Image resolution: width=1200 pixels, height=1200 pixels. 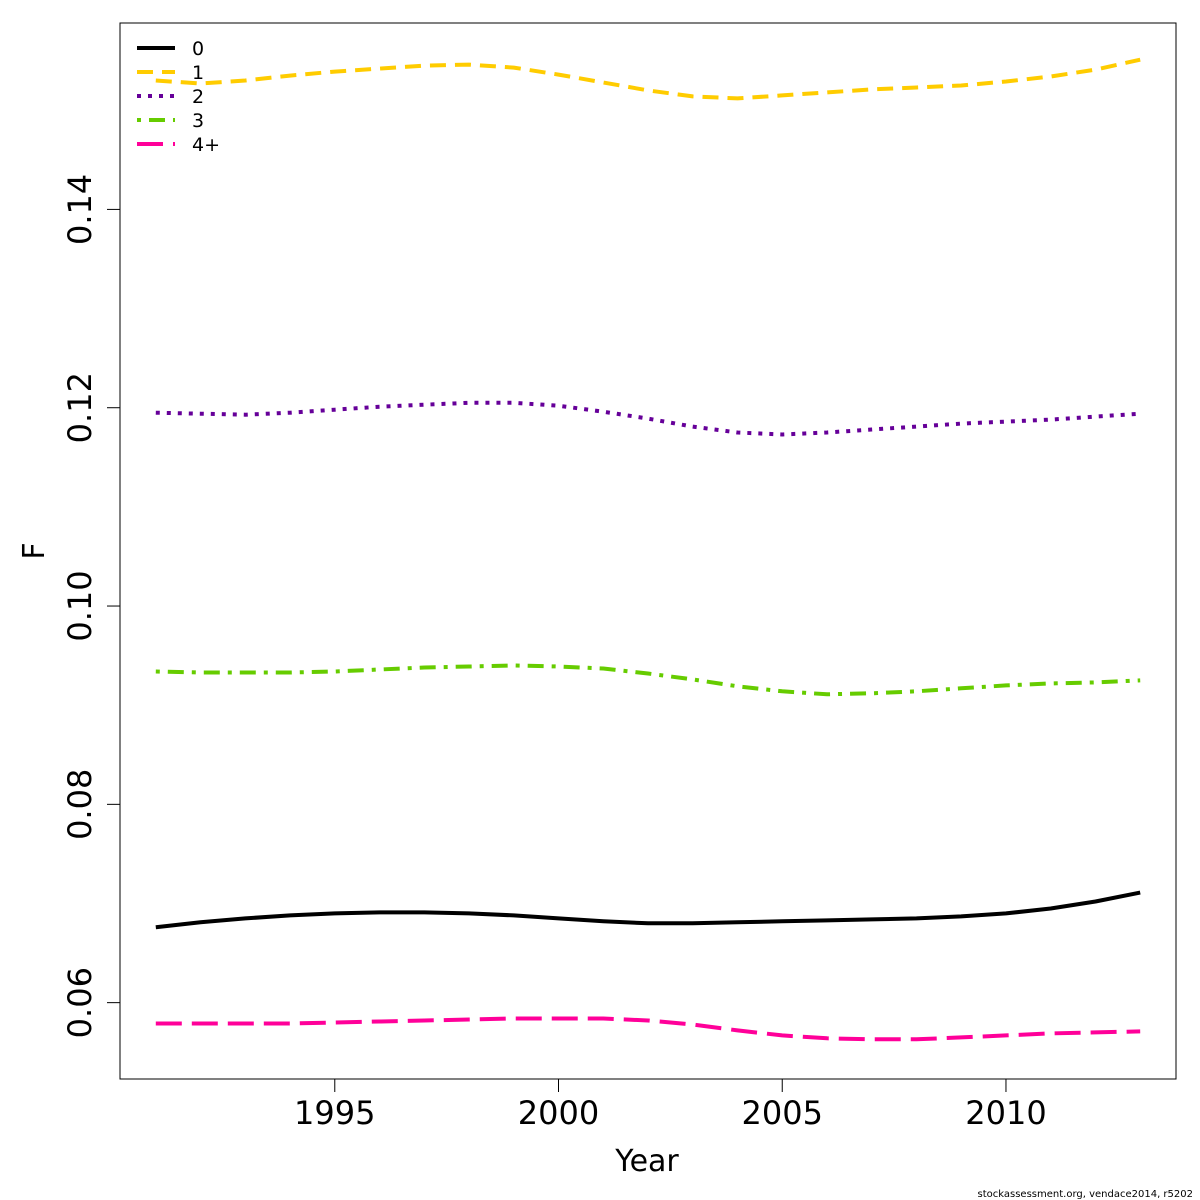 What do you see at coordinates (80, 407) in the screenshot?
I see `y-tick-label-3: 0.12` at bounding box center [80, 407].